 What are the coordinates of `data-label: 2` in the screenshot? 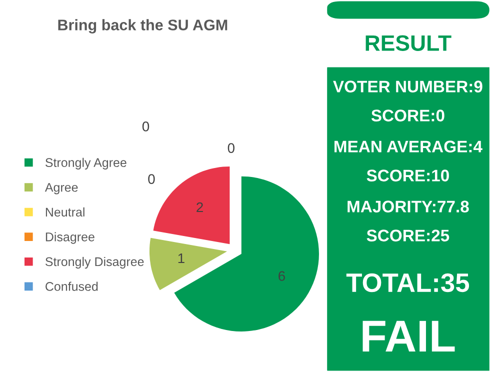 It's located at (199, 207).